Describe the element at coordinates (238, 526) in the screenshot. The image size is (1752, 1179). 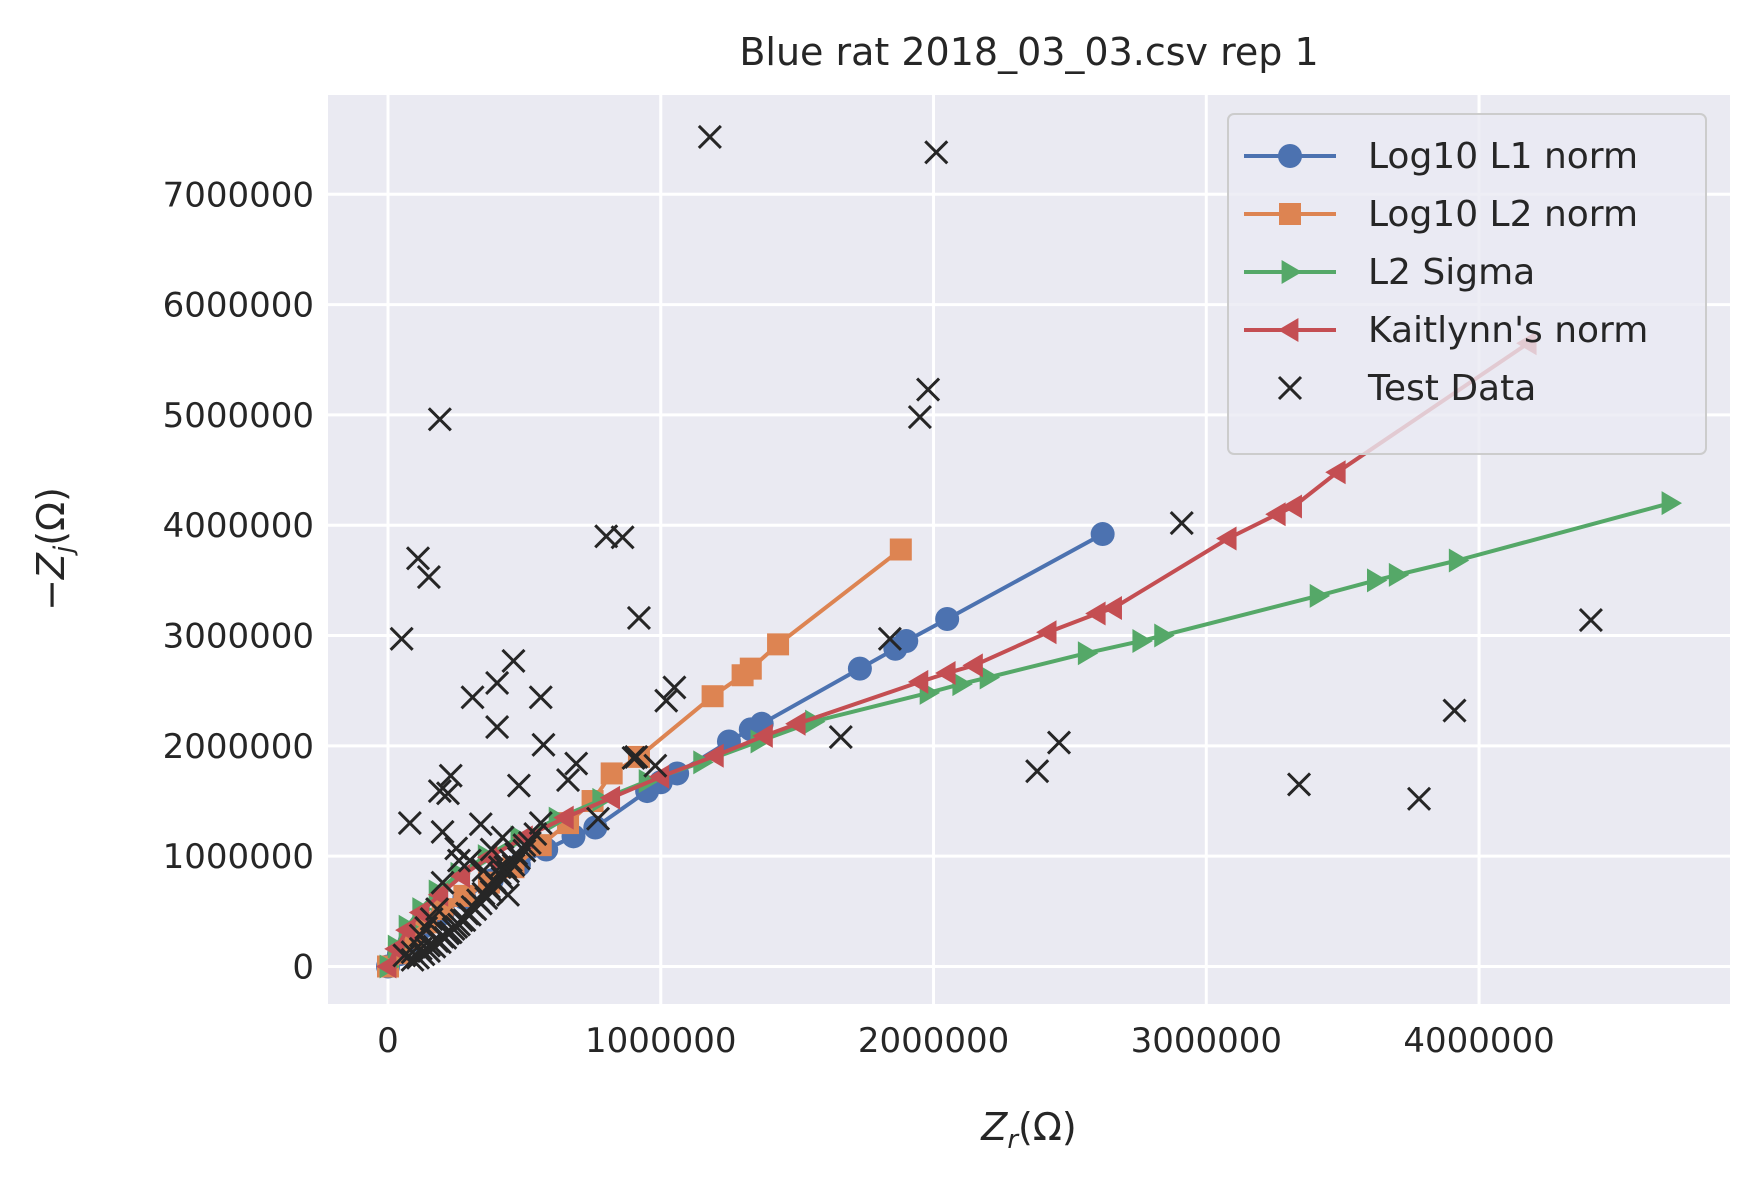
I see `y-tick-label: 4000000` at that location.